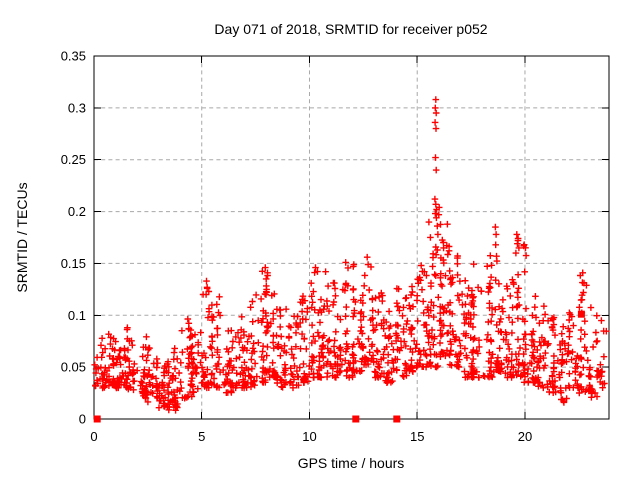 The height and width of the screenshot is (480, 640). What do you see at coordinates (73, 238) in the screenshot?
I see `y-tick-labels: 0 0.05 0.1 0.15 0.2 0.25 0.3 0.35` at bounding box center [73, 238].